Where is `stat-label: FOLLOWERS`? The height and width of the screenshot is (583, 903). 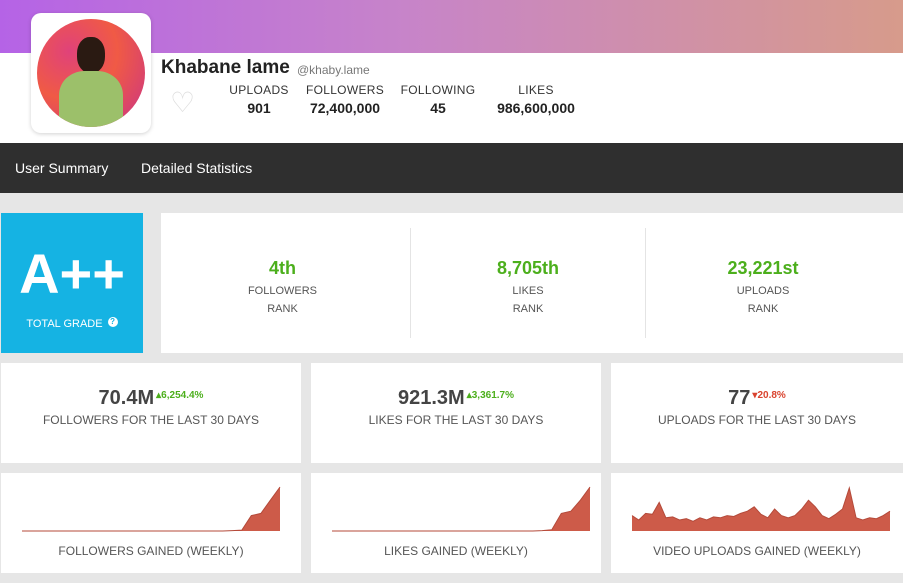
stat-label: FOLLOWERS is located at coordinates (345, 90).